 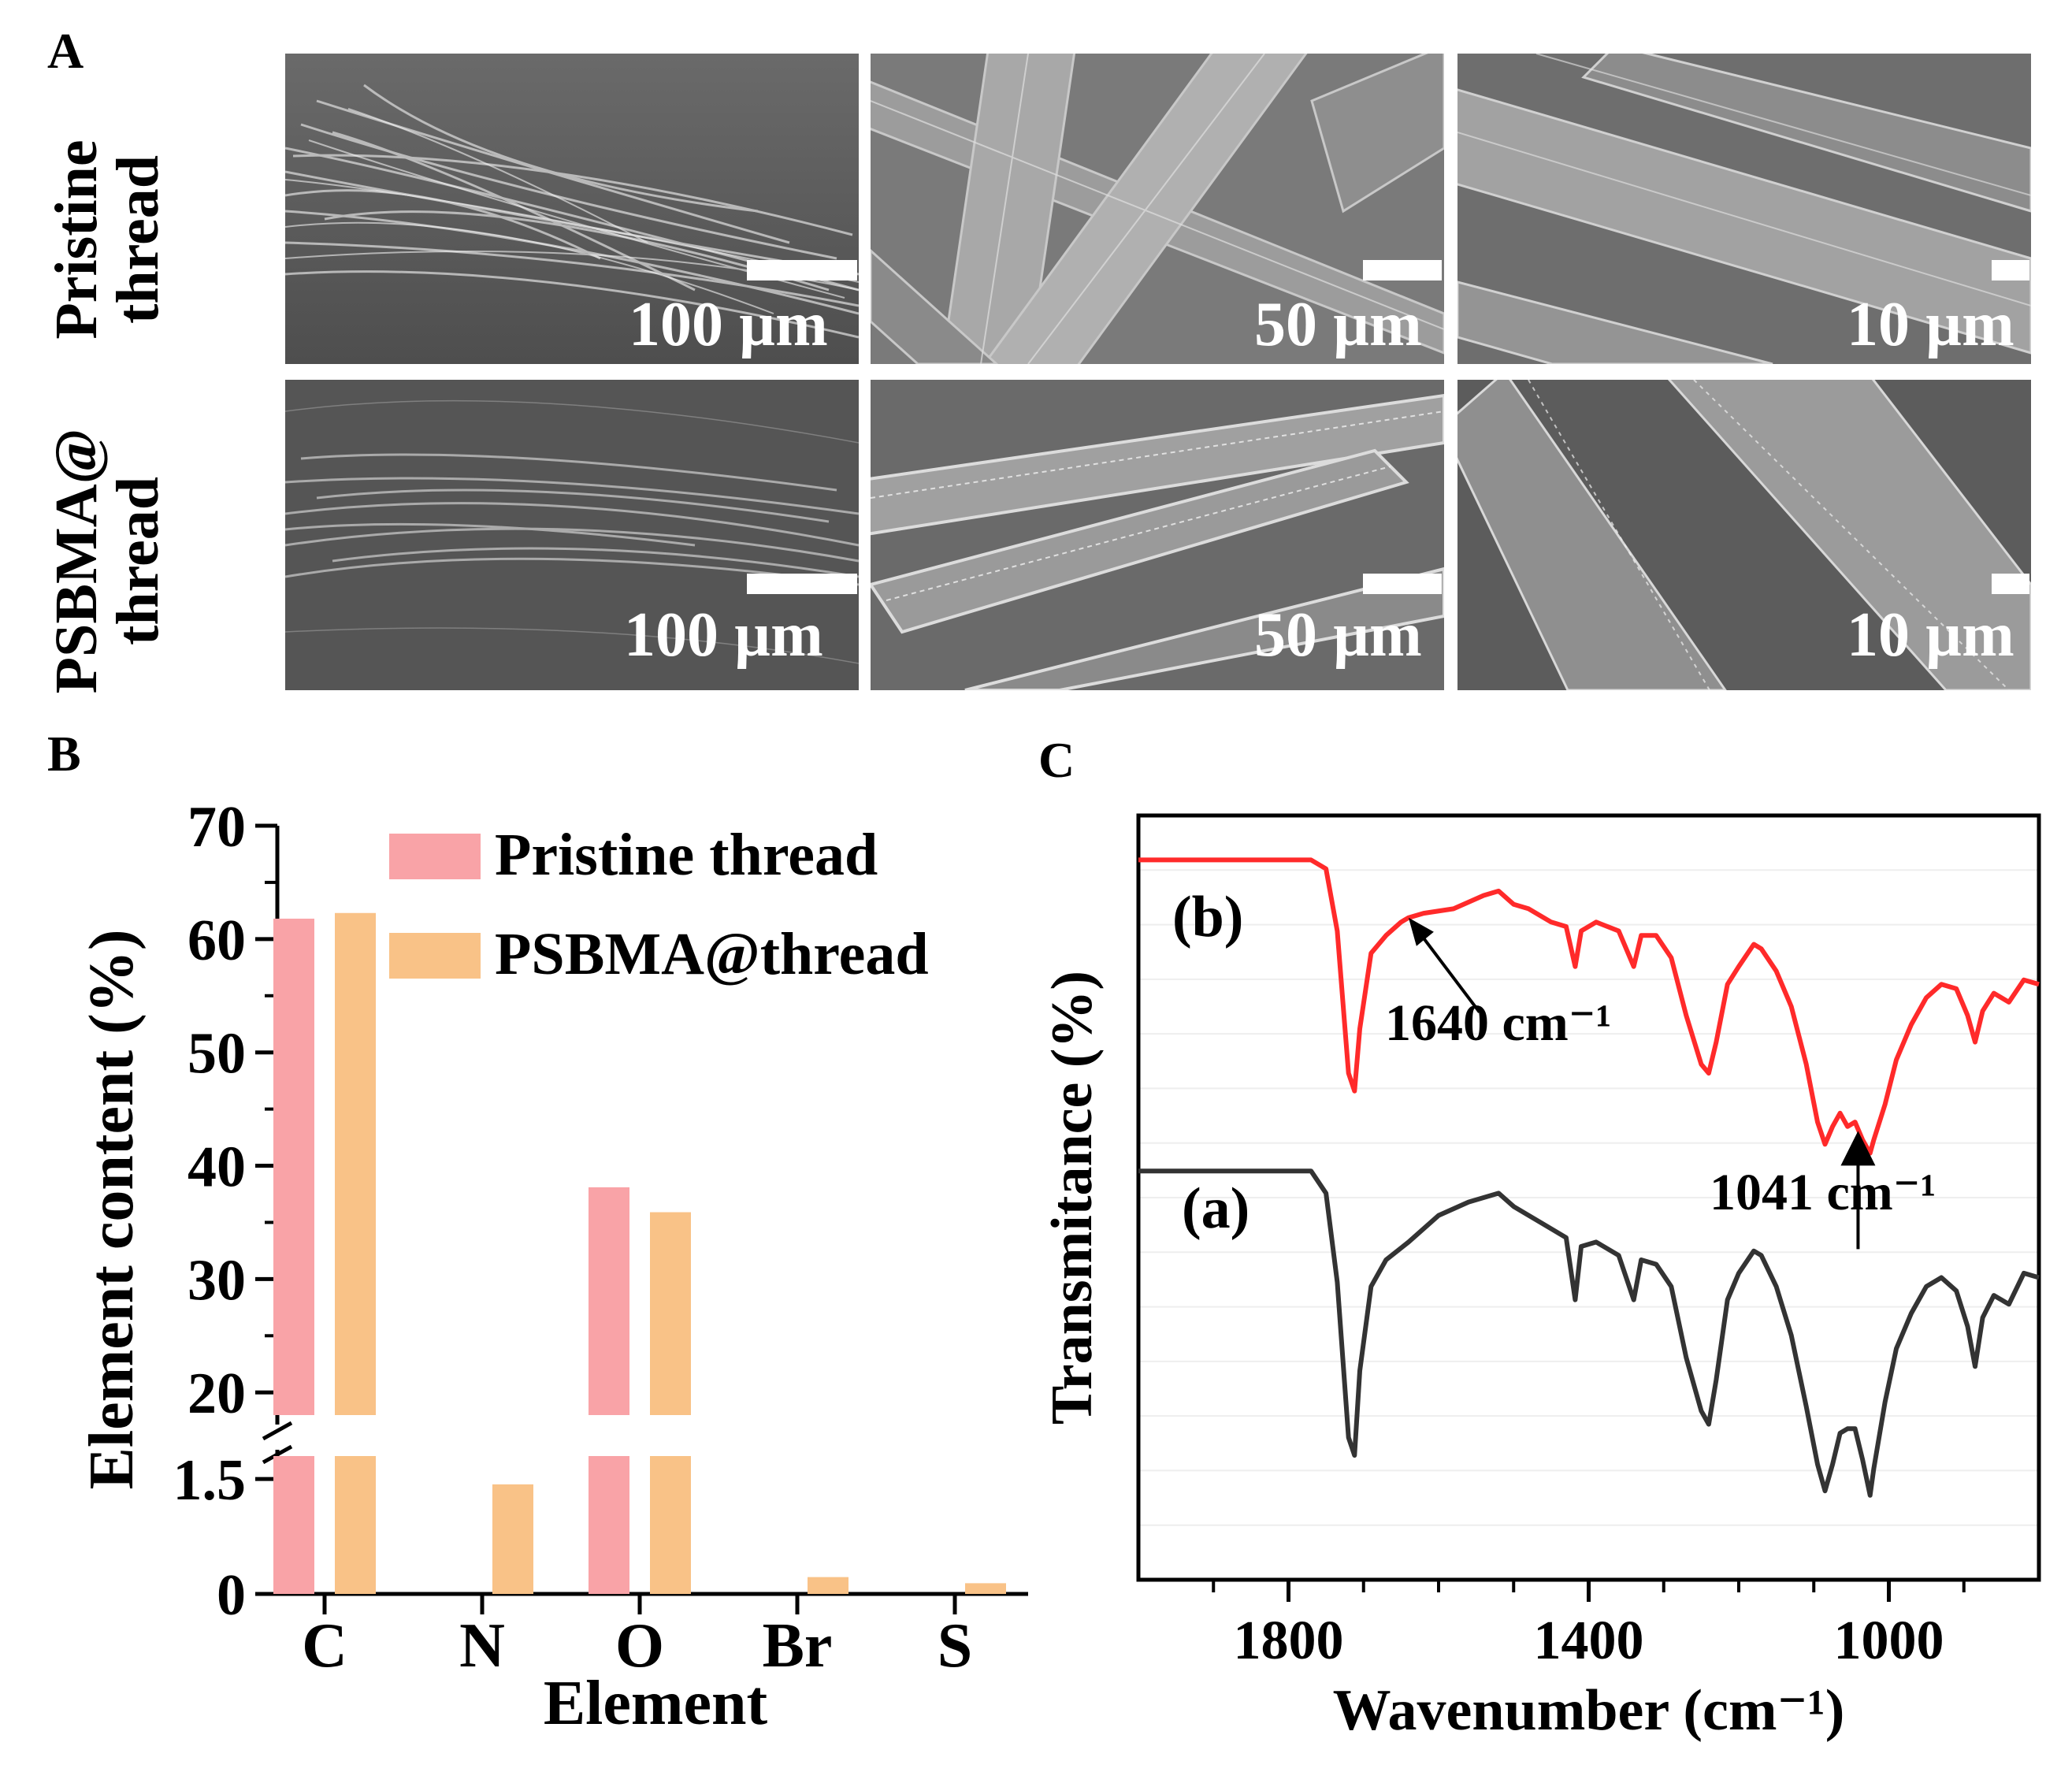 I want to click on panel-label-c: C, so click(x=1056, y=760).